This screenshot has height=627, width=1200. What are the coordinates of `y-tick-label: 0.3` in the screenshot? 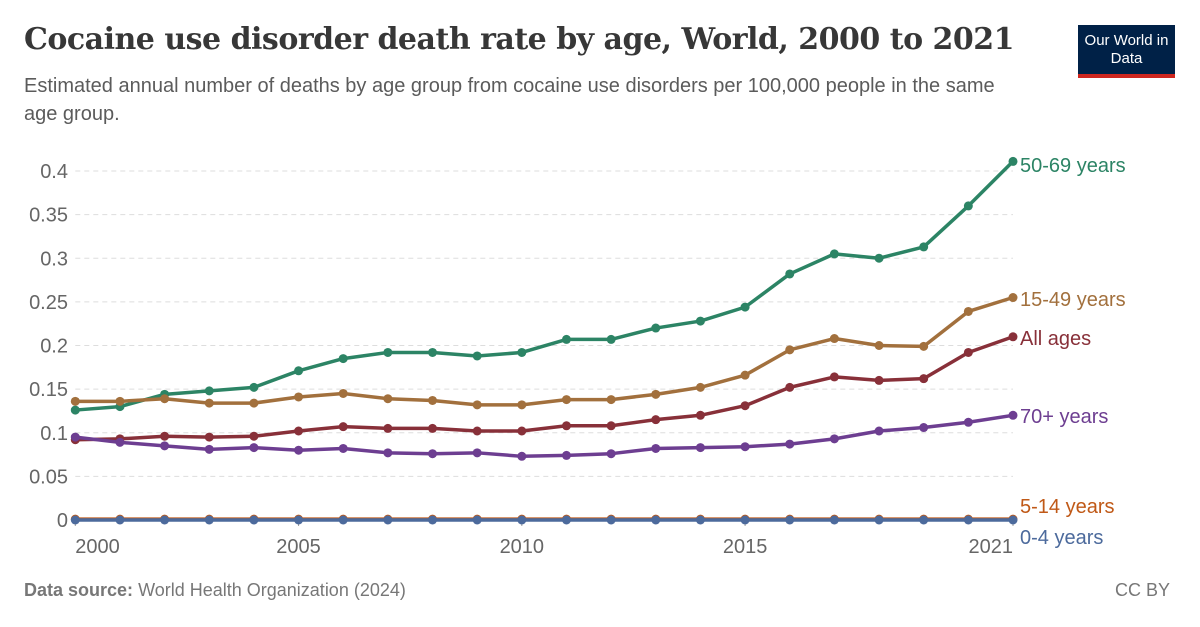 It's located at (54, 259).